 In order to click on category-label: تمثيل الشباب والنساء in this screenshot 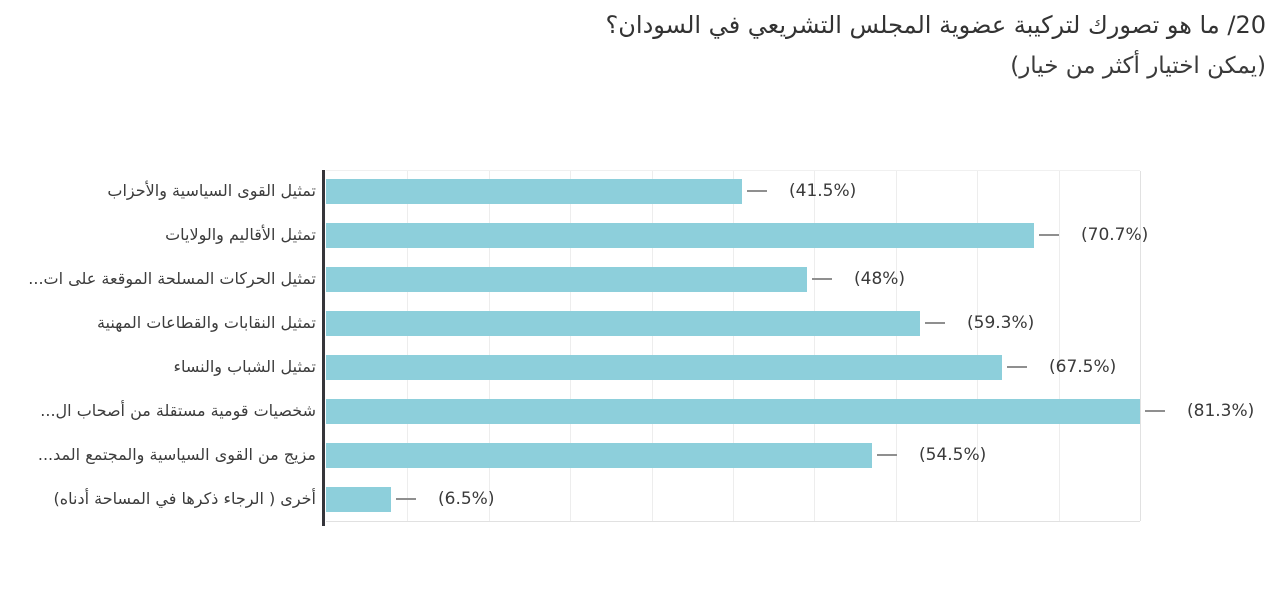, I will do `click(244, 366)`.